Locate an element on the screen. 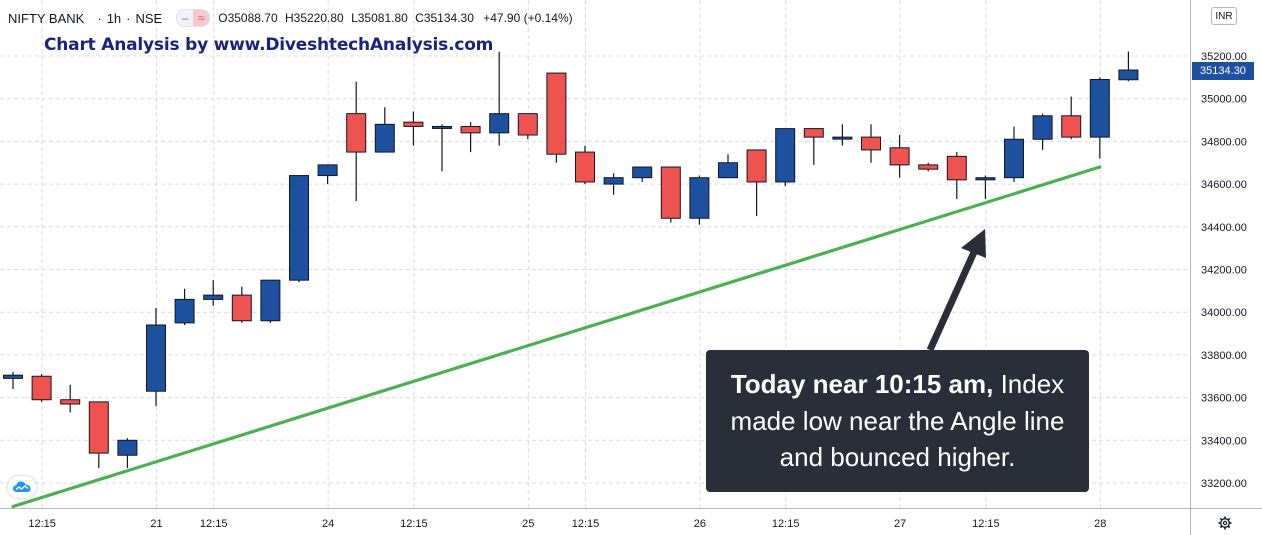 Image resolution: width=1262 pixels, height=535 pixels. callout-bold: Today near 10:15 am, is located at coordinates (862, 384).